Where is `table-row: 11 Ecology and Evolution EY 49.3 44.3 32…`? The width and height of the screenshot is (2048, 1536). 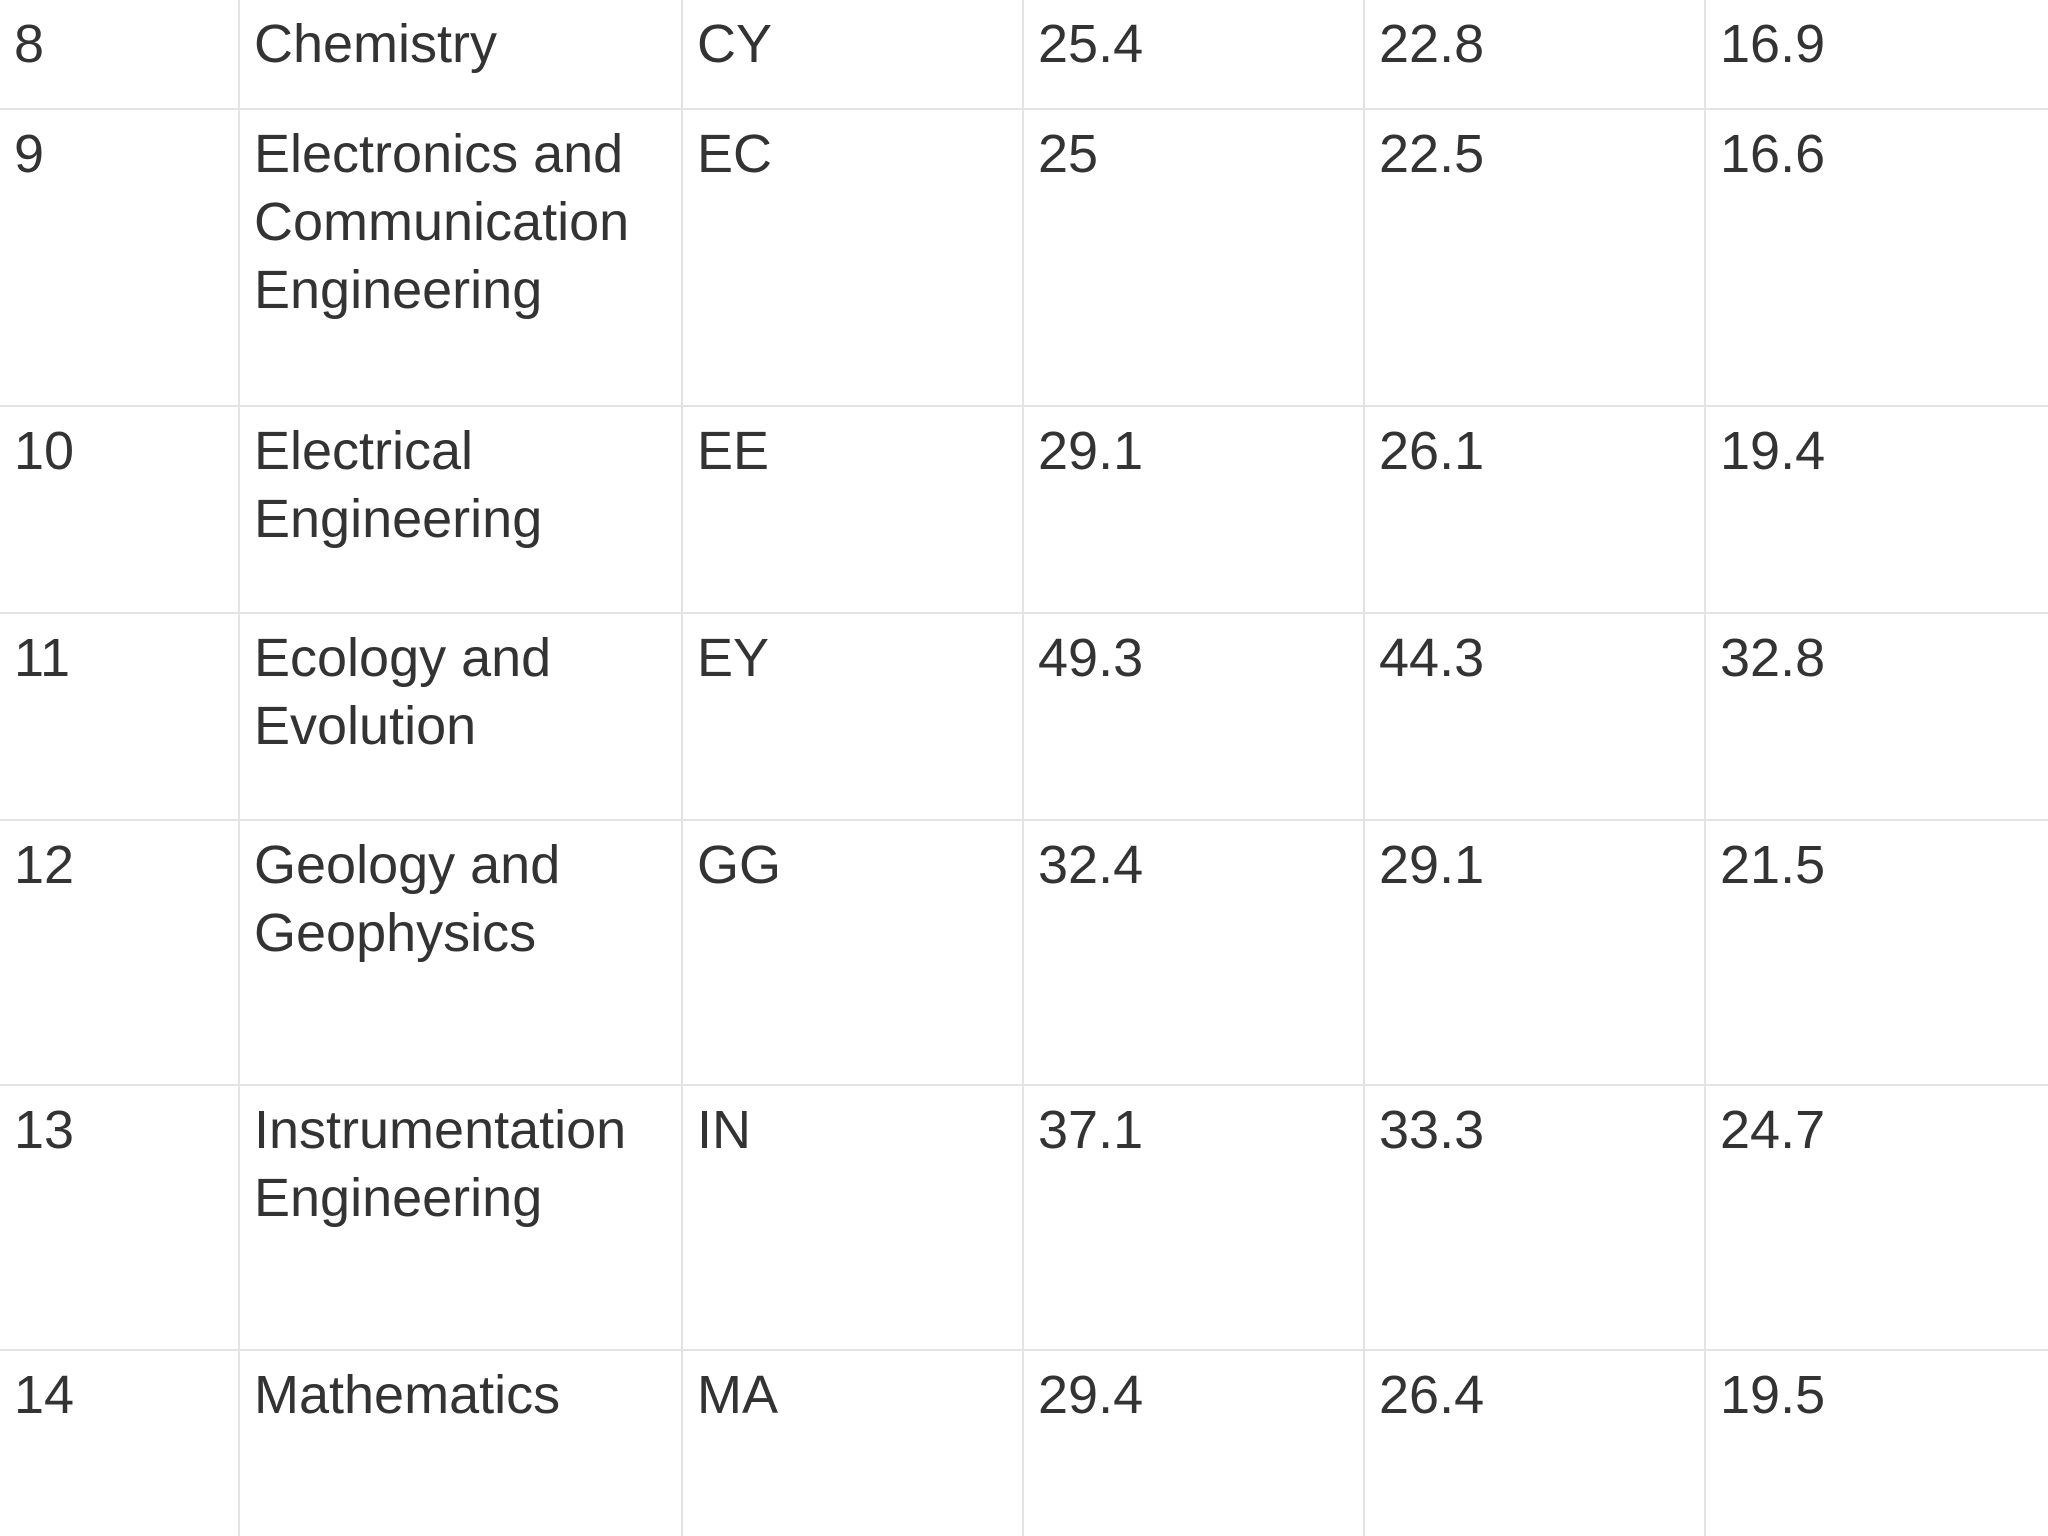
table-row: 11 Ecology and Evolution EY 49.3 44.3 32… is located at coordinates (1024, 716).